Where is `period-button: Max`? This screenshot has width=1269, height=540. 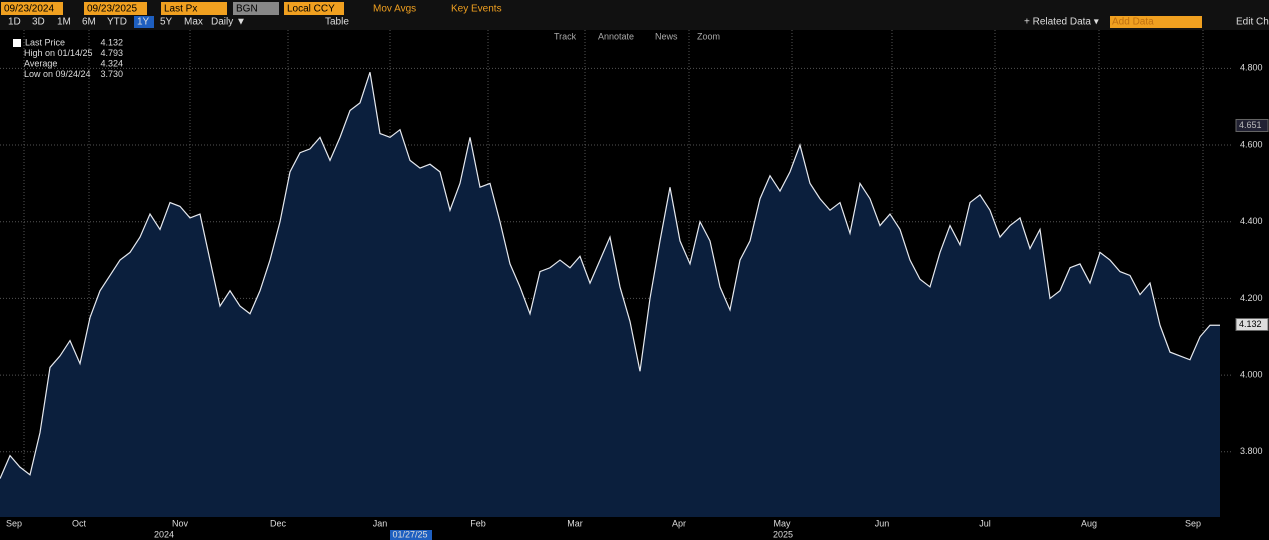 period-button: Max is located at coordinates (193, 22).